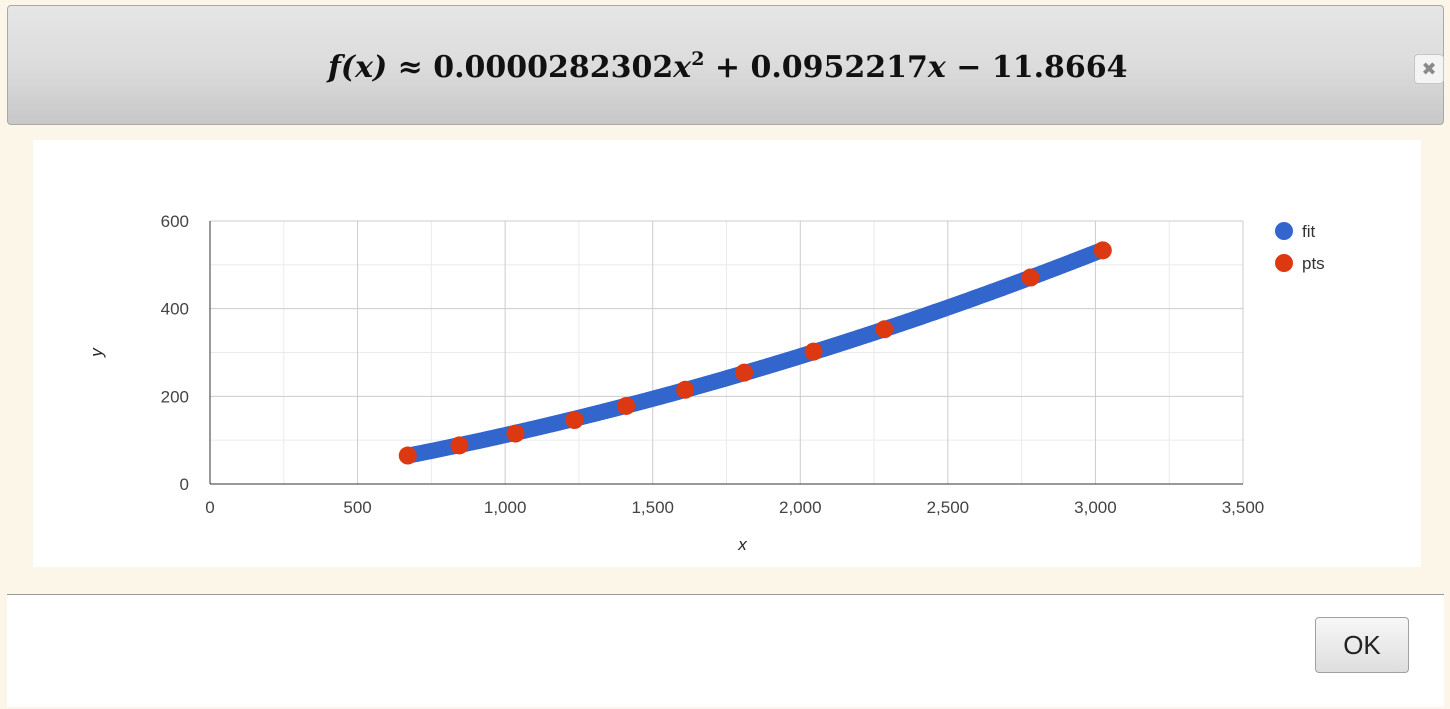  Describe the element at coordinates (175, 309) in the screenshot. I see `y-tick-label: 400` at that location.